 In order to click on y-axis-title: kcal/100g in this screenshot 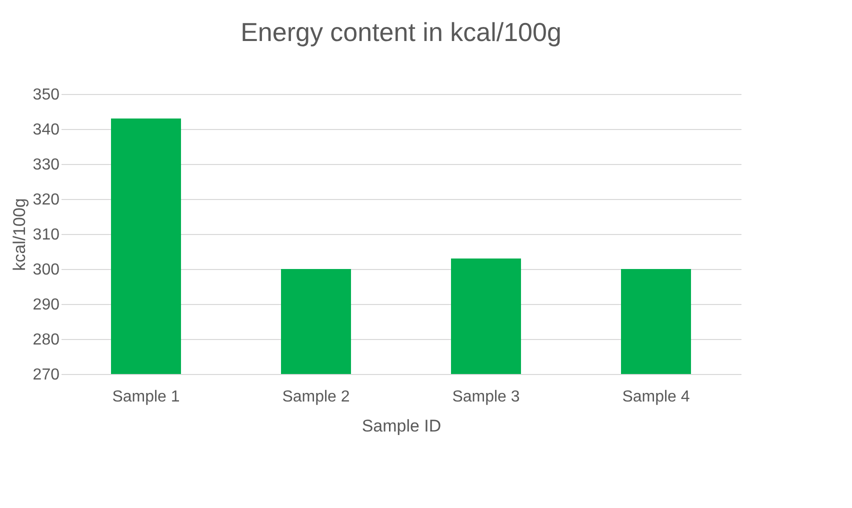, I will do `click(19, 234)`.